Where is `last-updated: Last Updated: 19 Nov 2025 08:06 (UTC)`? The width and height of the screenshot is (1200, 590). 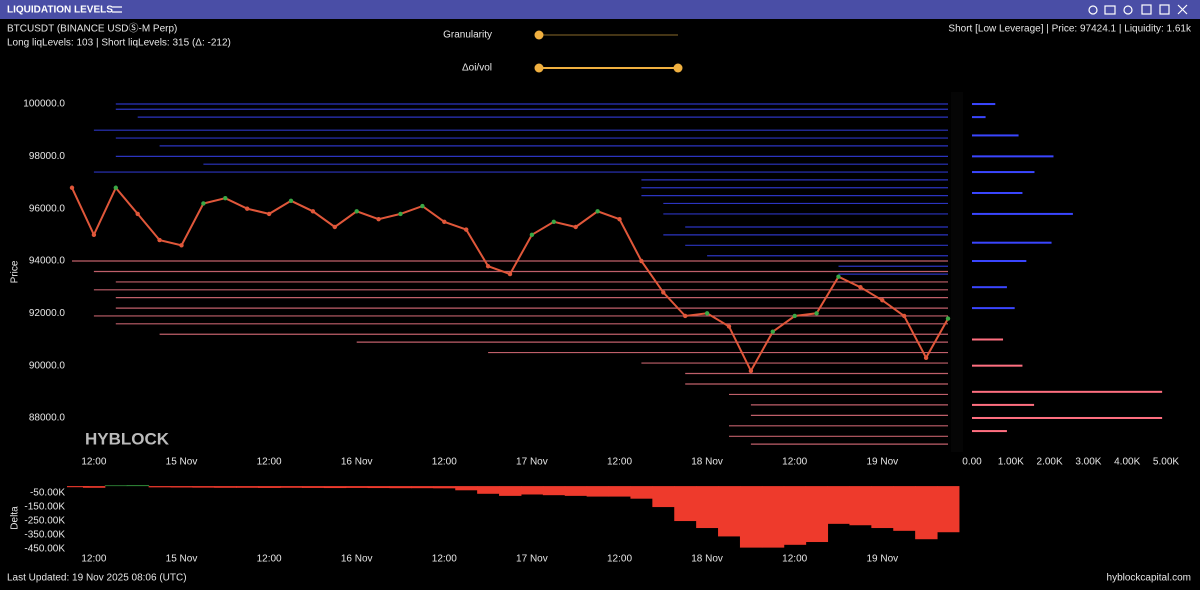
last-updated: Last Updated: 19 Nov 2025 08:06 (UTC) is located at coordinates (97, 578).